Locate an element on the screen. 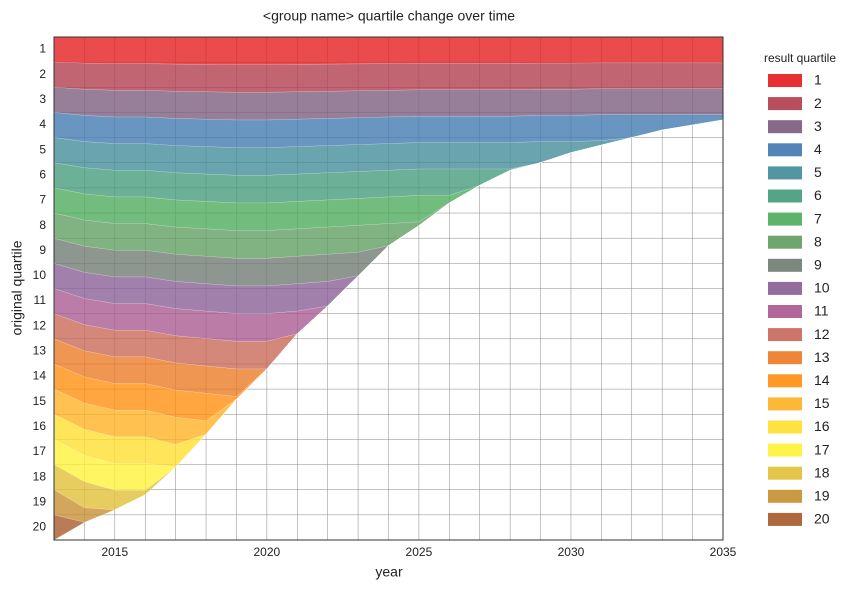 The width and height of the screenshot is (852, 593). y-tick-label: 2 is located at coordinates (42, 74).